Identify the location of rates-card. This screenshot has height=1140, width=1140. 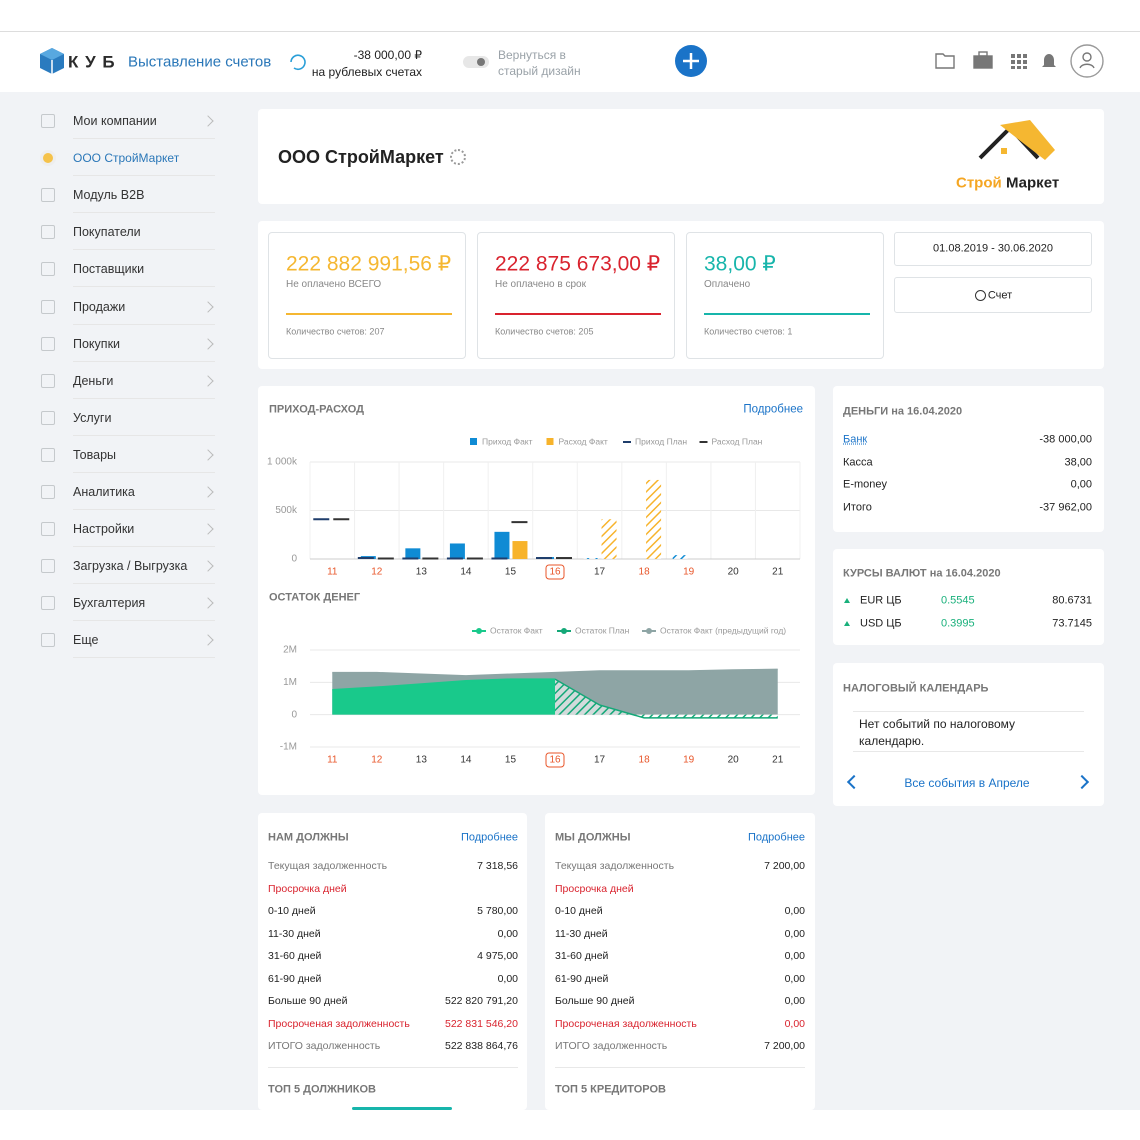
(968, 597).